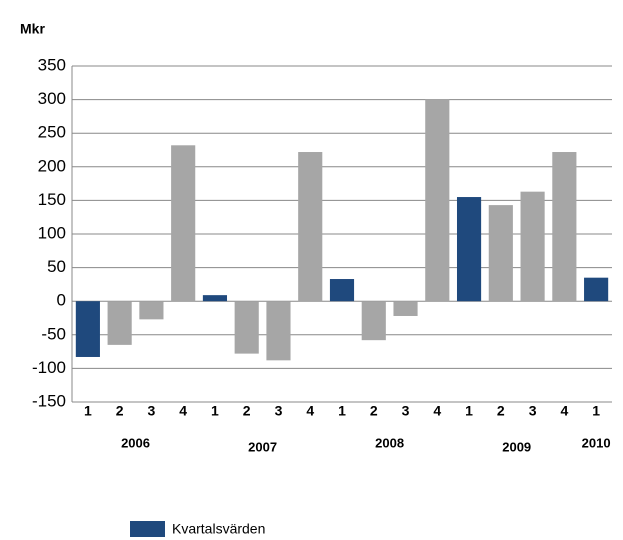  What do you see at coordinates (147, 529) in the screenshot?
I see `legend-swatch` at bounding box center [147, 529].